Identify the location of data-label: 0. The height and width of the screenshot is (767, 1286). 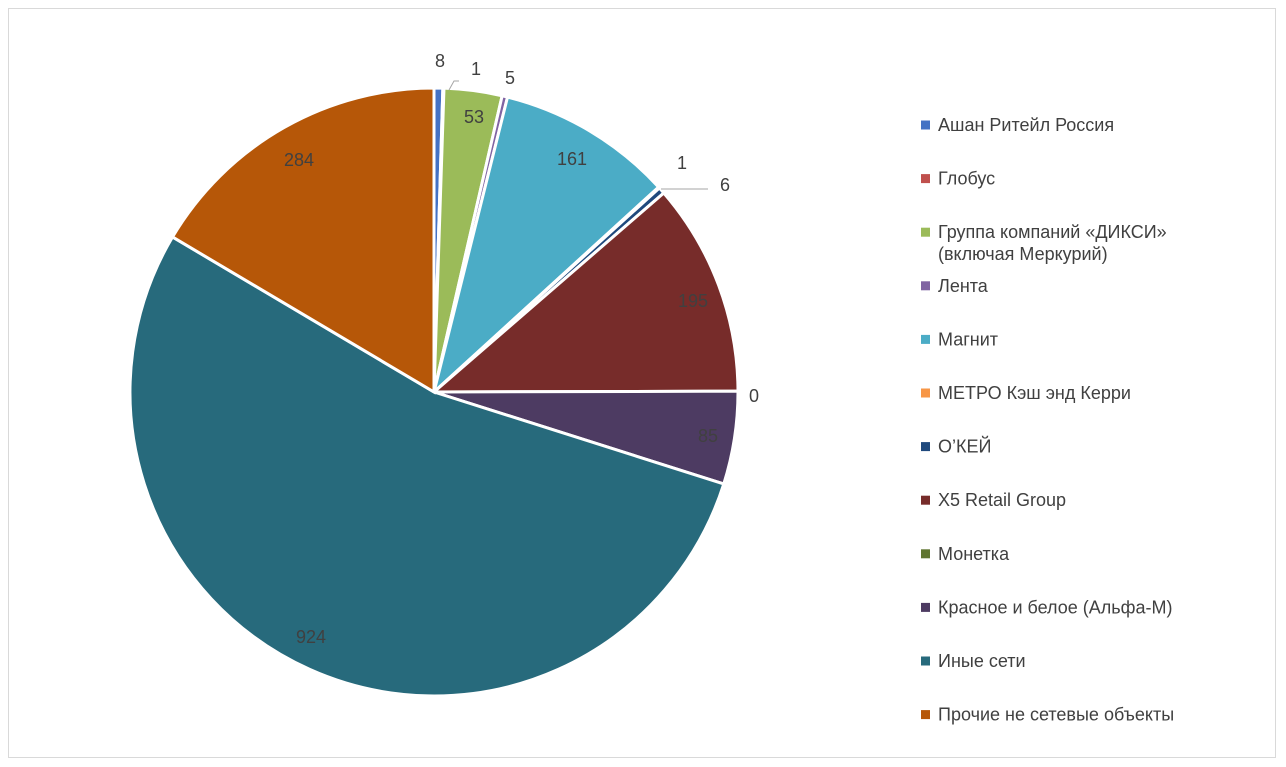
(754, 396).